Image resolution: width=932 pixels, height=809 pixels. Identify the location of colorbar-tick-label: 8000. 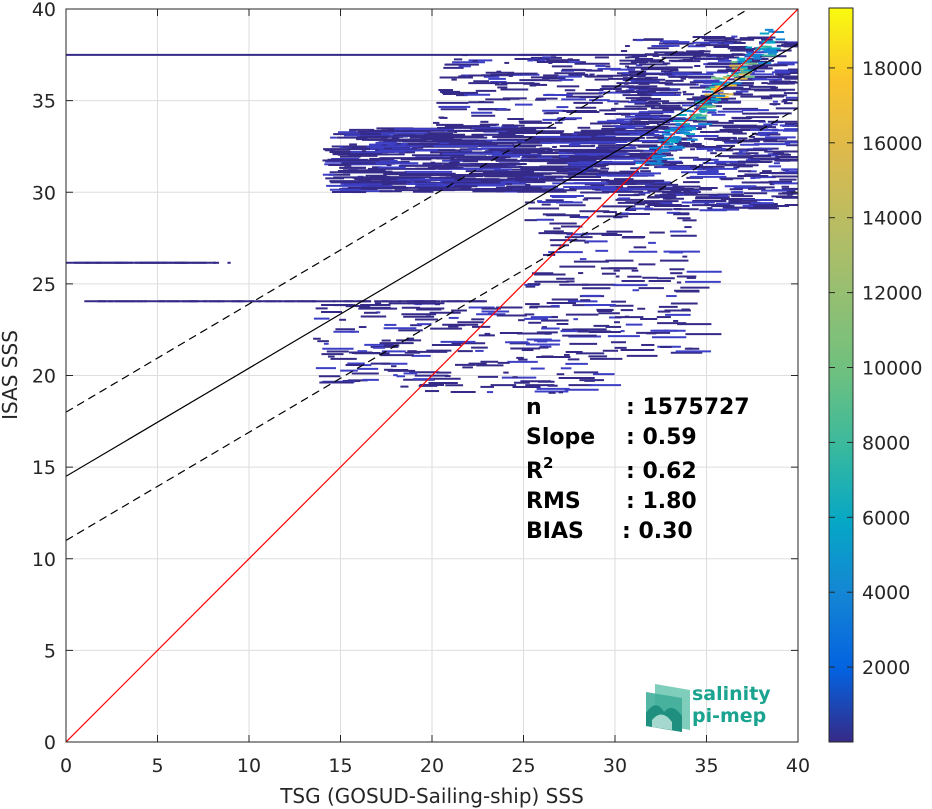
(886, 443).